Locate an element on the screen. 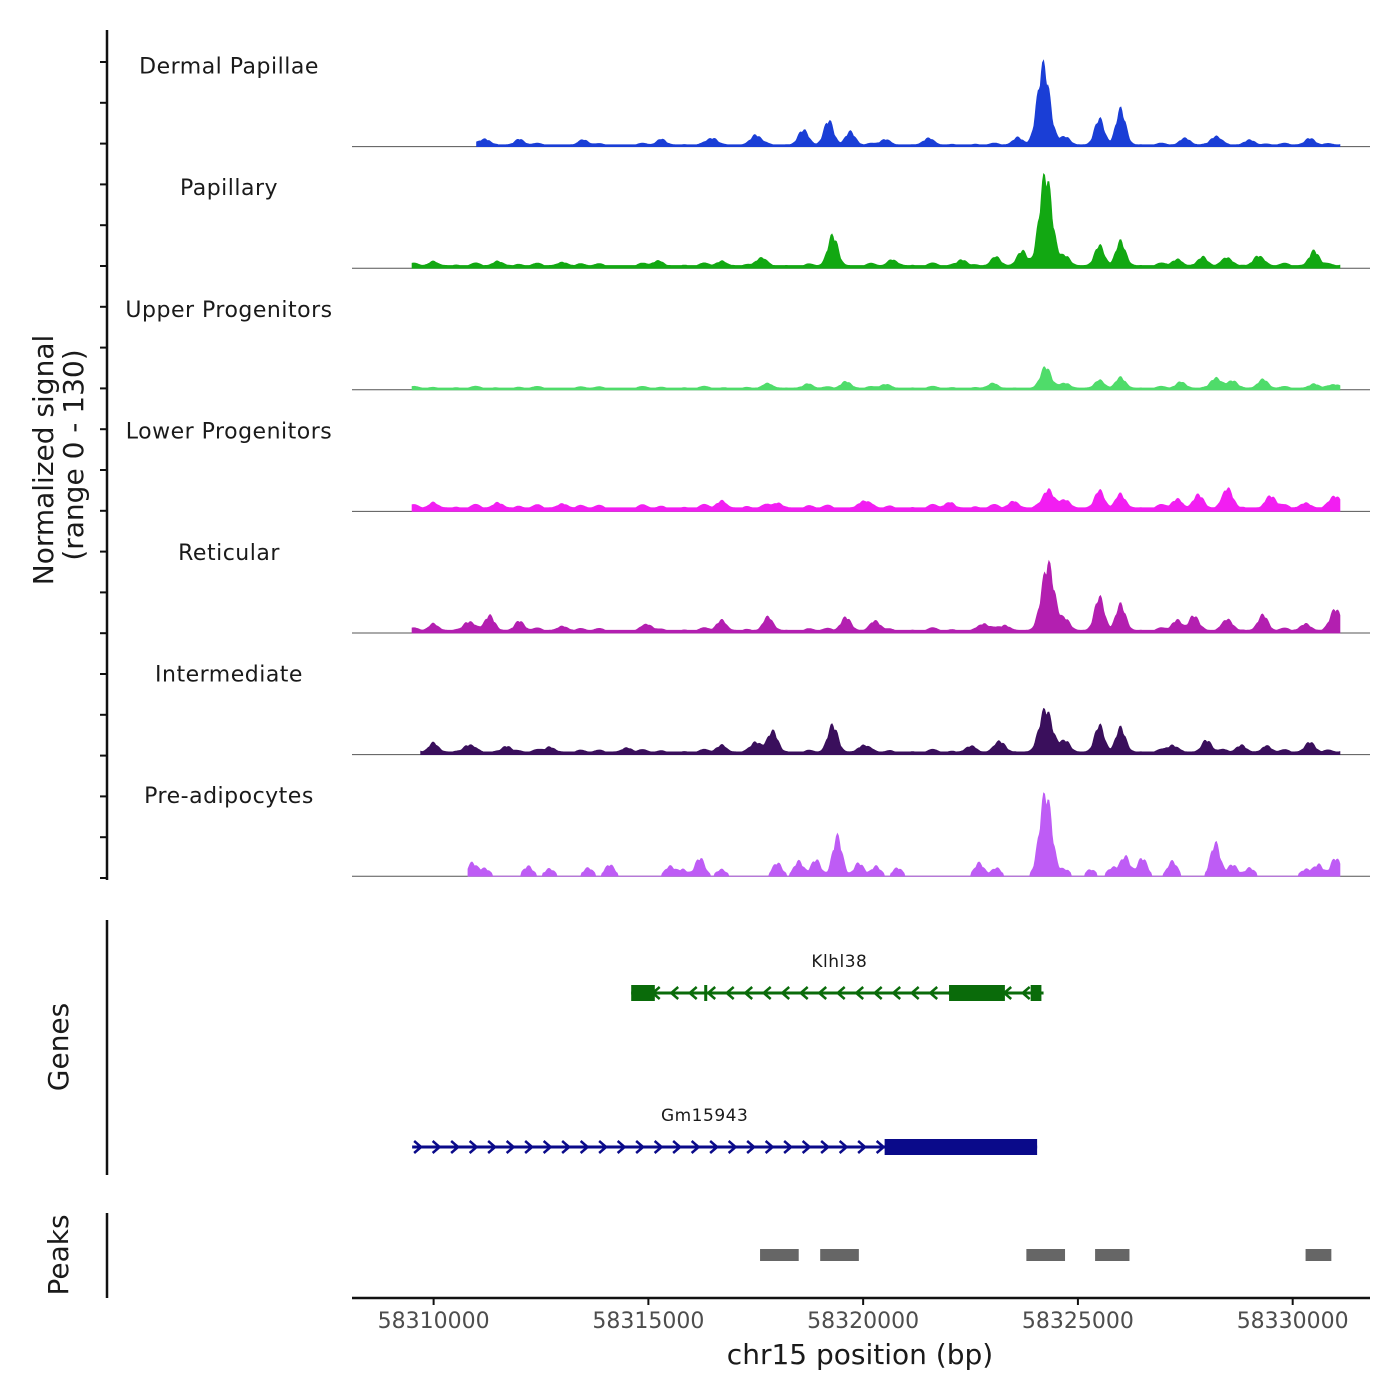 The image size is (1400, 1400). y-axis-title-line2: (range 0 - 130) is located at coordinates (73, 454).